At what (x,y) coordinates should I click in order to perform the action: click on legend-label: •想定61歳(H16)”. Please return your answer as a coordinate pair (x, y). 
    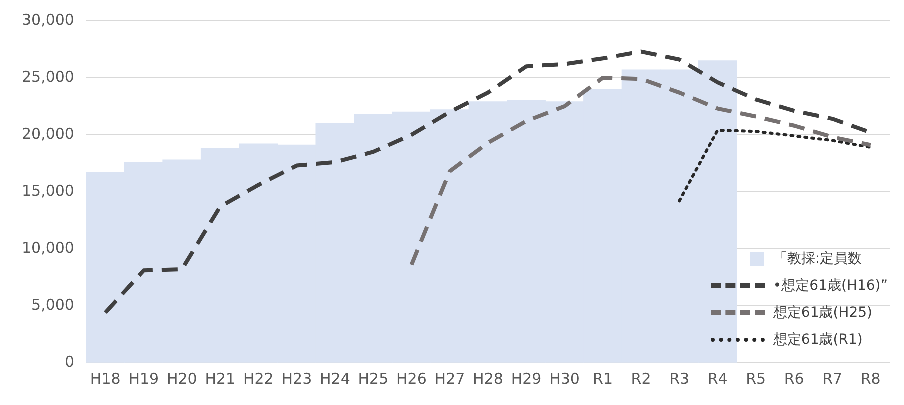
    Looking at the image, I should click on (830, 285).